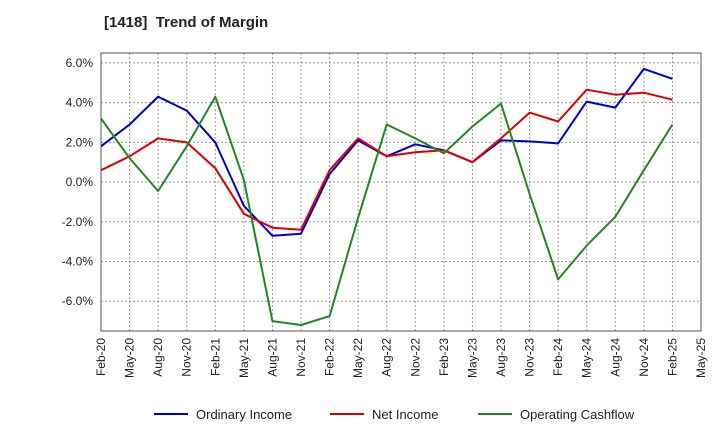 This screenshot has height=440, width=720. Describe the element at coordinates (644, 357) in the screenshot. I see `x-tick-label: Nov-24` at that location.